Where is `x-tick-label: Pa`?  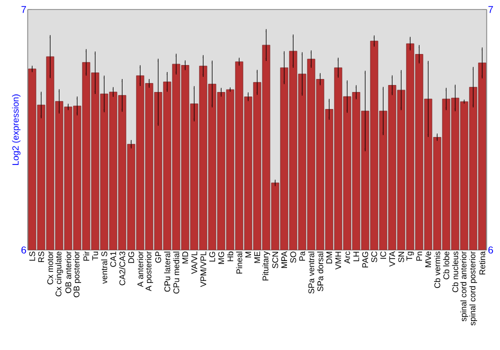
x-tick-label: Pa is located at coordinates (302, 256).